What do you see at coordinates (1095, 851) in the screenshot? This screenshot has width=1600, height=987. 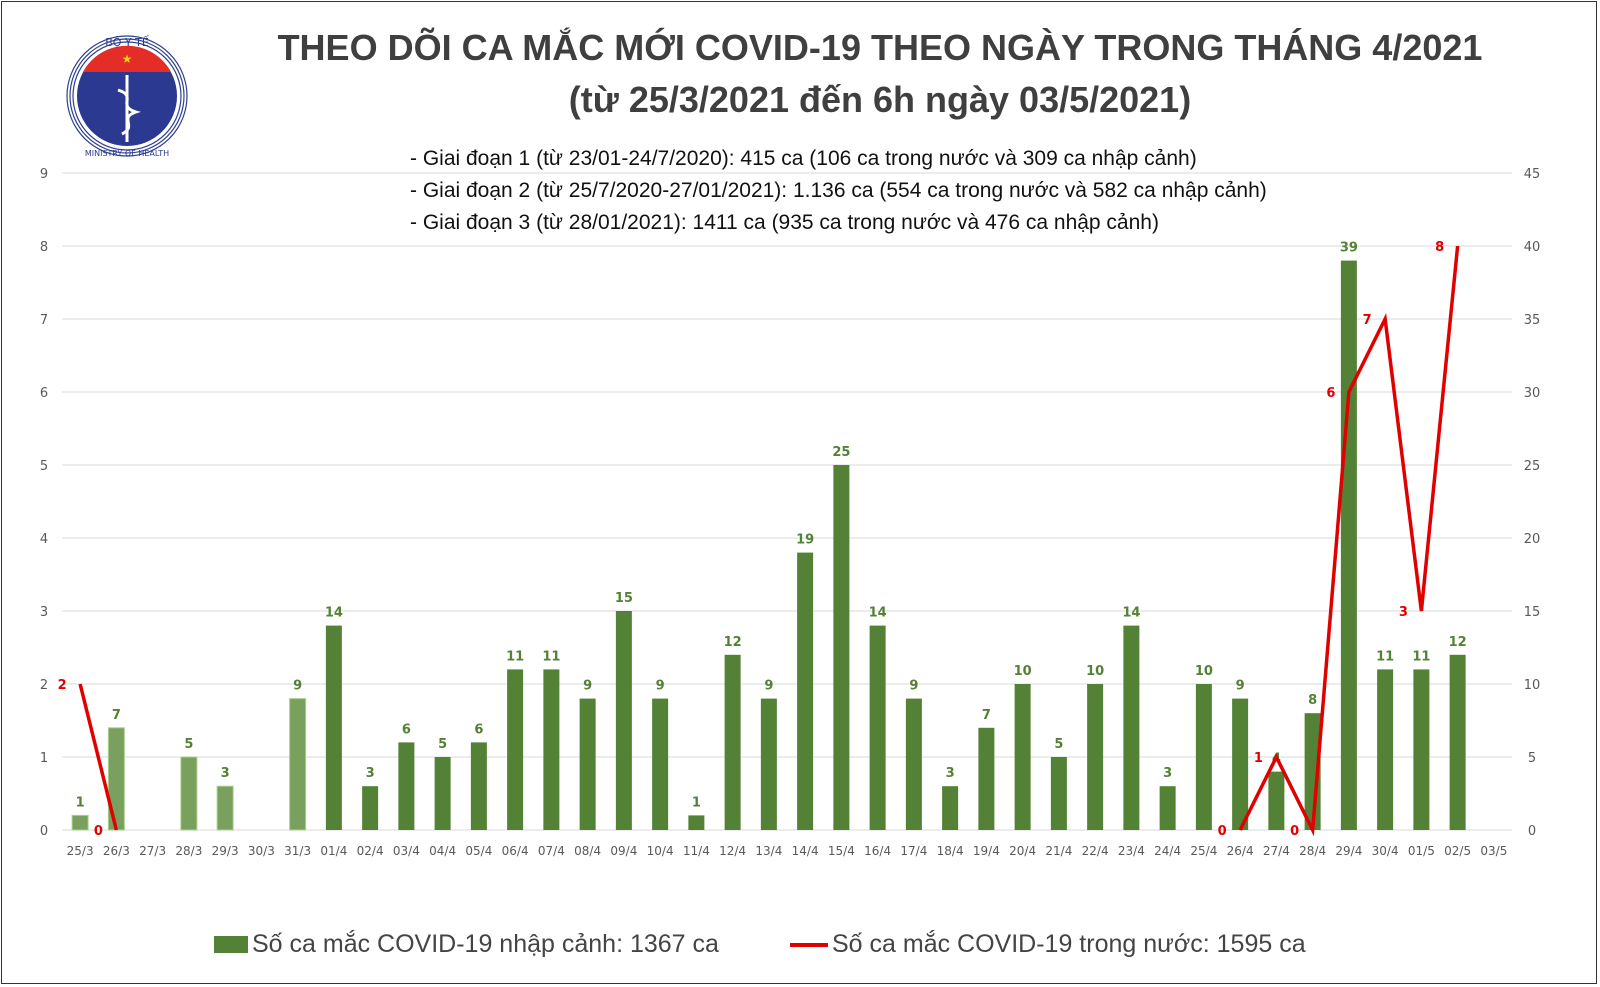 I see `x-axis-tick: 22/4` at bounding box center [1095, 851].